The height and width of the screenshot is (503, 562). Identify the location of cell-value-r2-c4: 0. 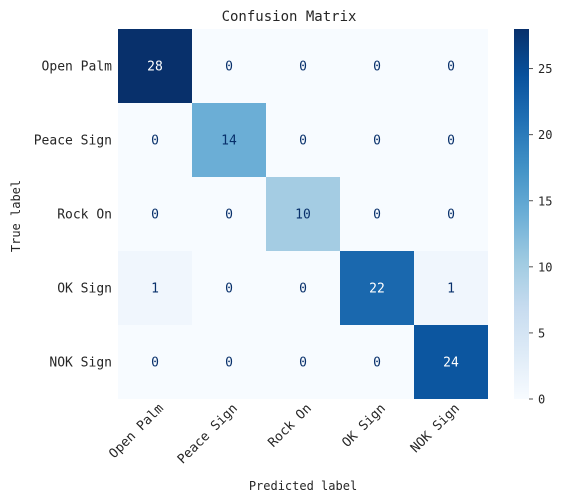
(451, 215).